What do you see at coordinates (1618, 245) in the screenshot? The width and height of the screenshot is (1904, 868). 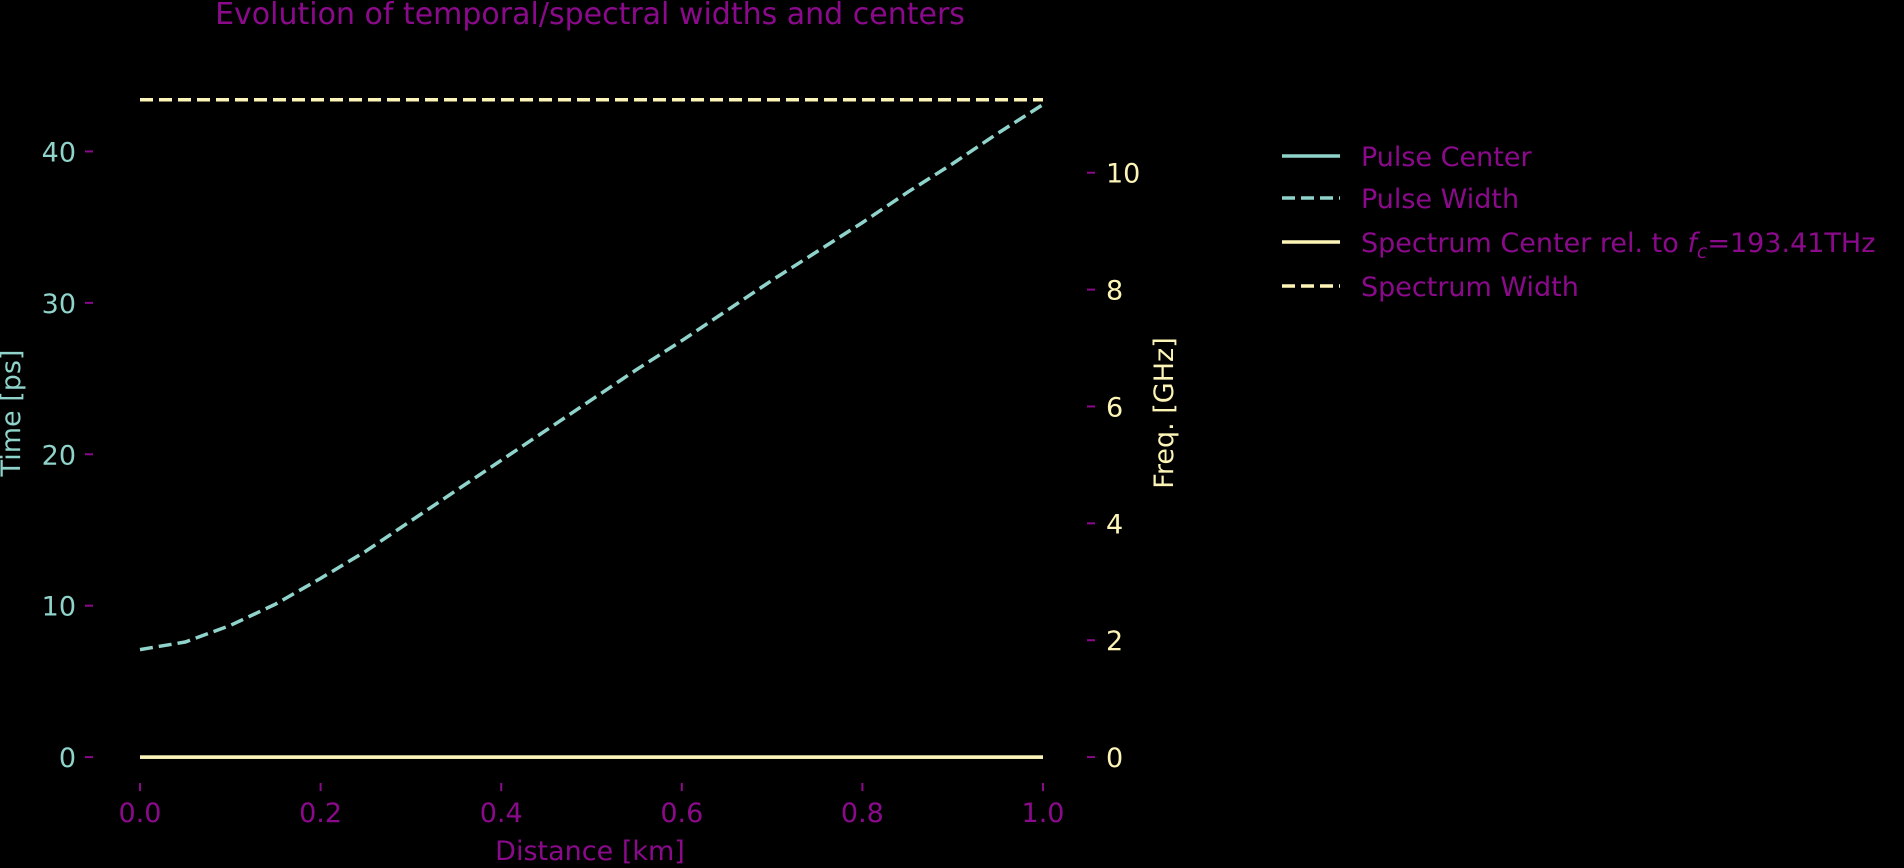 I see `legend-label: Spectrum Center rel. to fc=193.41THz` at bounding box center [1618, 245].